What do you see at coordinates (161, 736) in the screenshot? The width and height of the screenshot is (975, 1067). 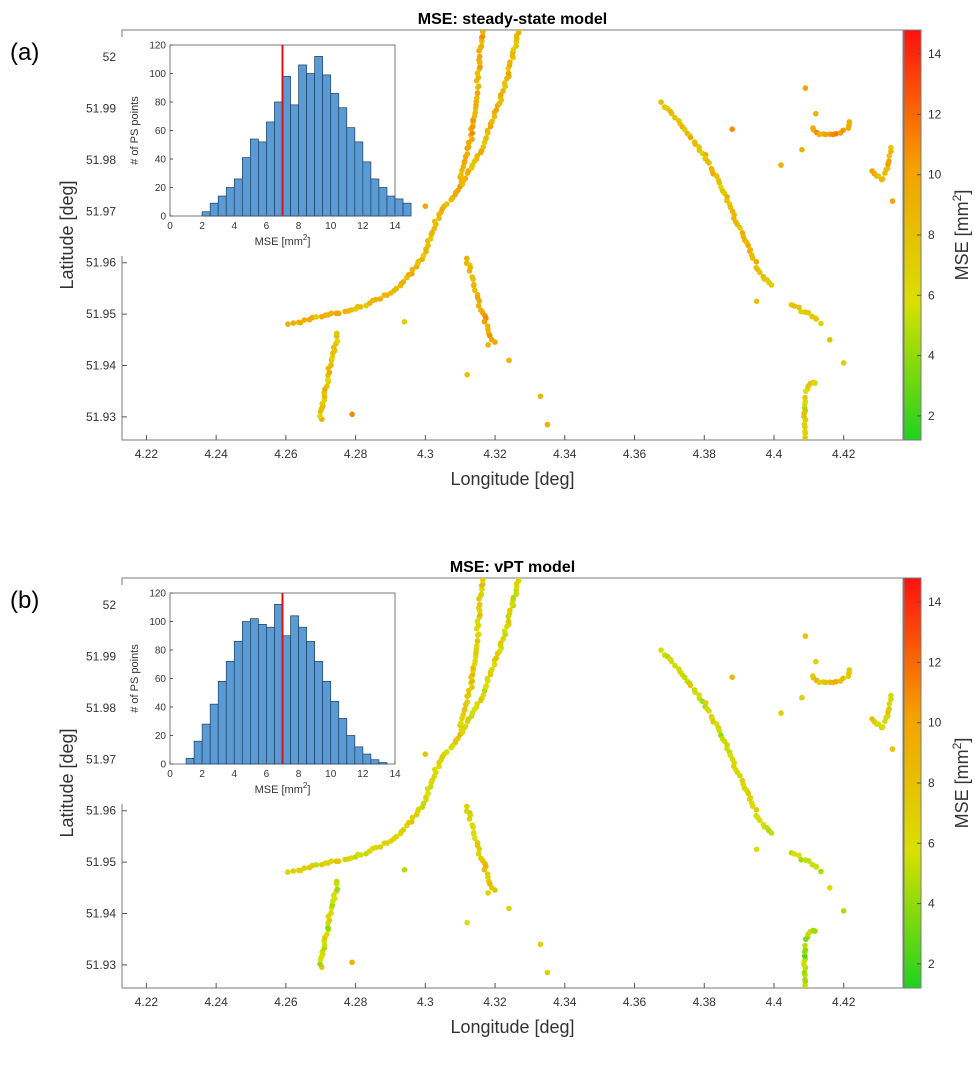 I see `inset-y-tick-label: 20` at bounding box center [161, 736].